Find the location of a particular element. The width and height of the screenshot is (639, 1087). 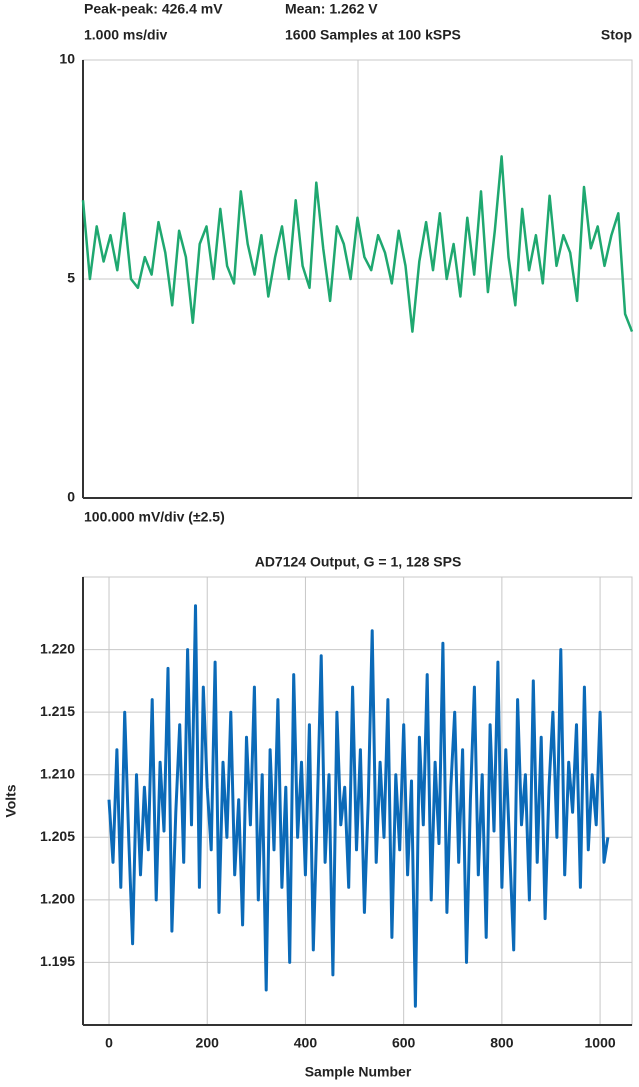

y-tick-label: 1.195 is located at coordinates (57, 961).